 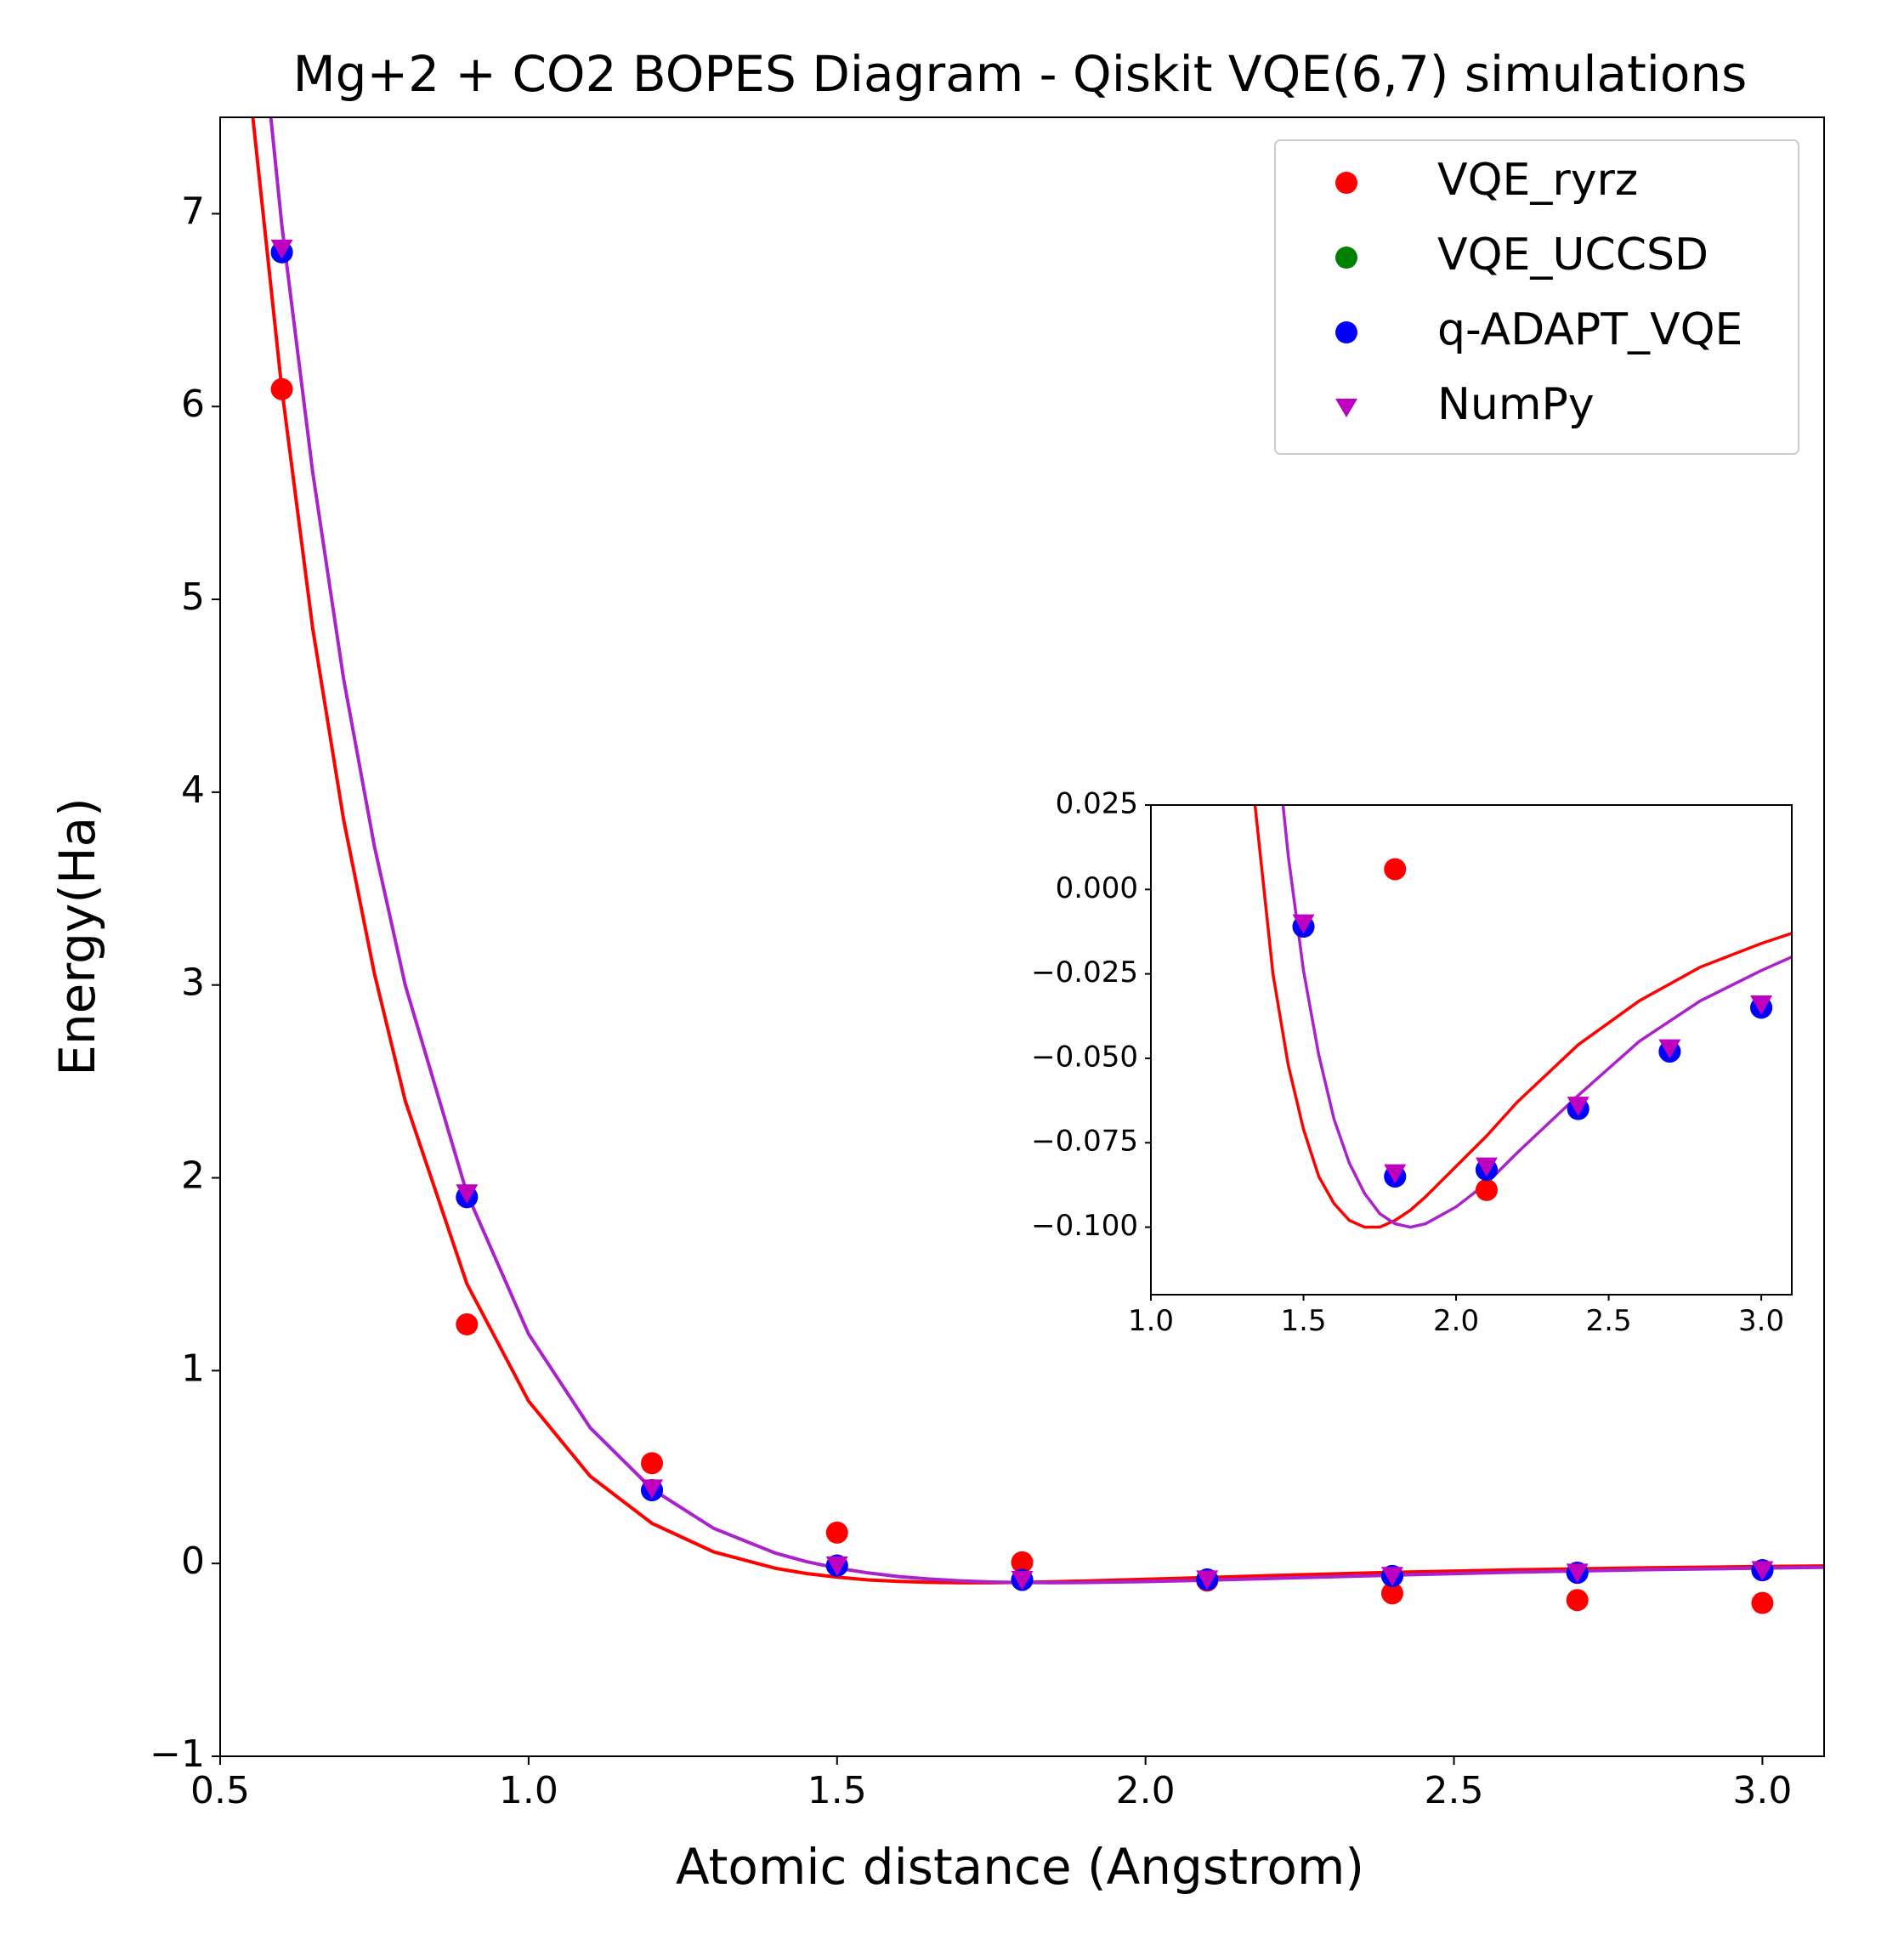 What do you see at coordinates (77, 936) in the screenshot?
I see `y-axis-label: Energy(Ha)` at bounding box center [77, 936].